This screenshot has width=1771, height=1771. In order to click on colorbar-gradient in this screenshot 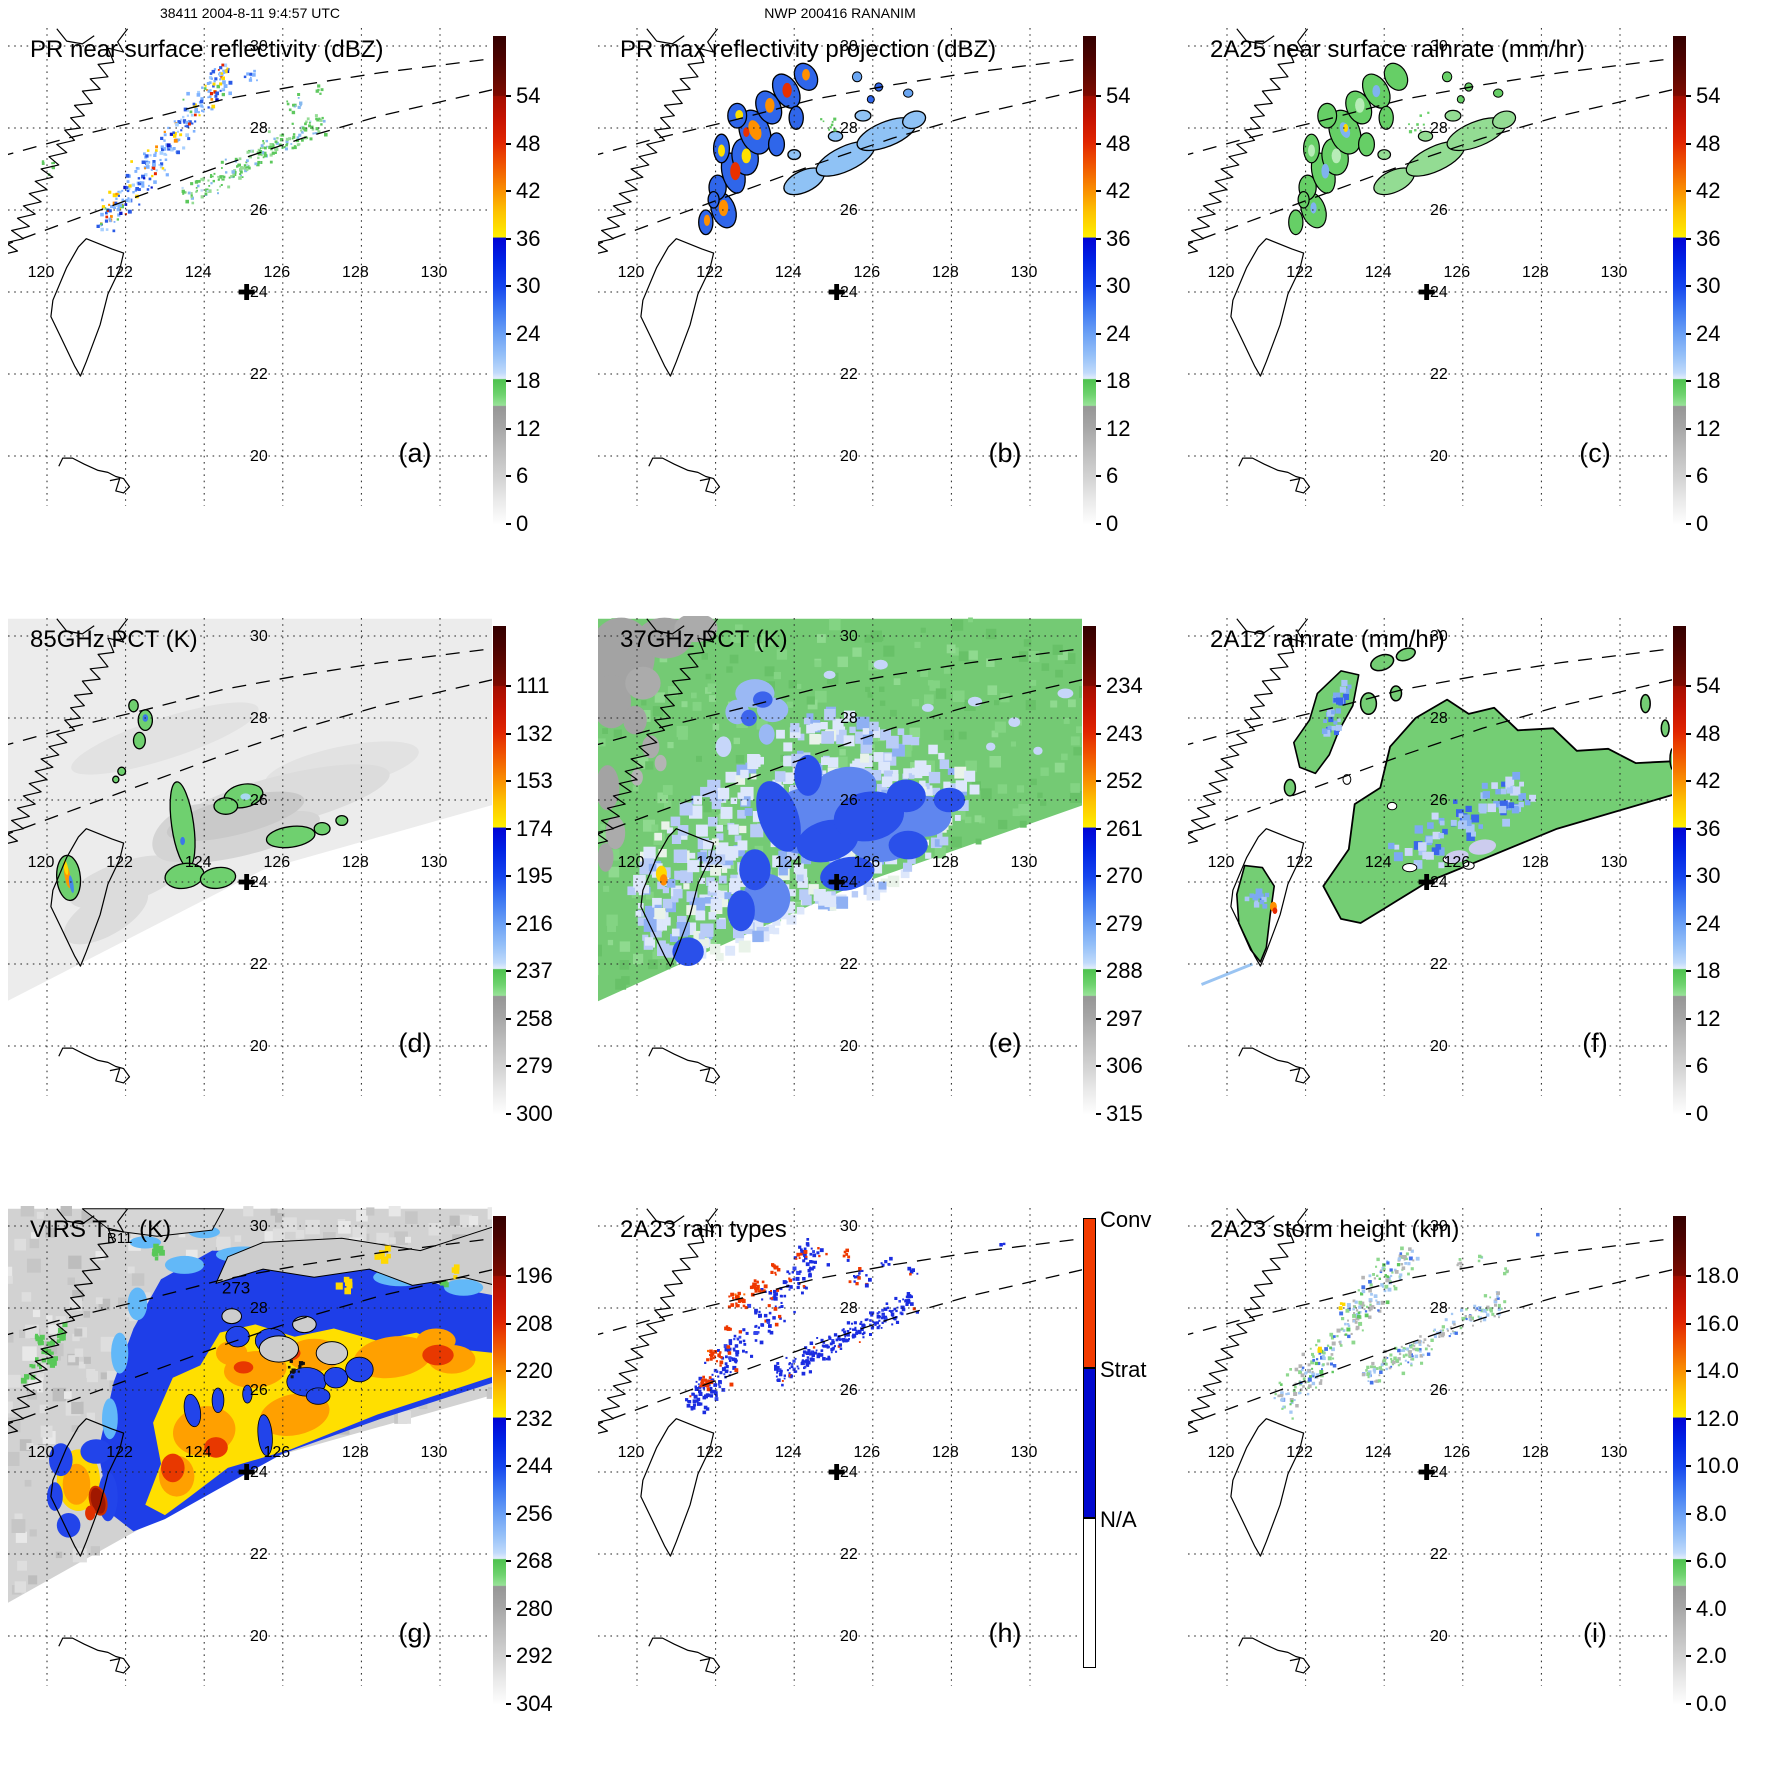, I will do `click(499, 280)`.